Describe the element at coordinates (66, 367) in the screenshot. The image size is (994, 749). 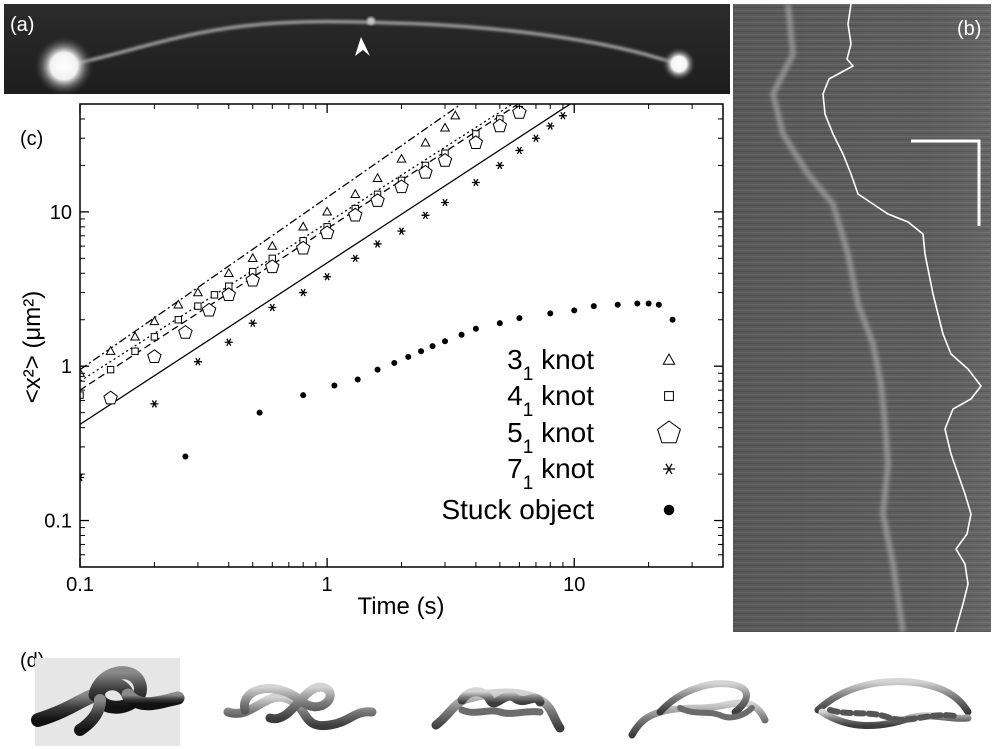
I see `y-tick-label: 1` at that location.